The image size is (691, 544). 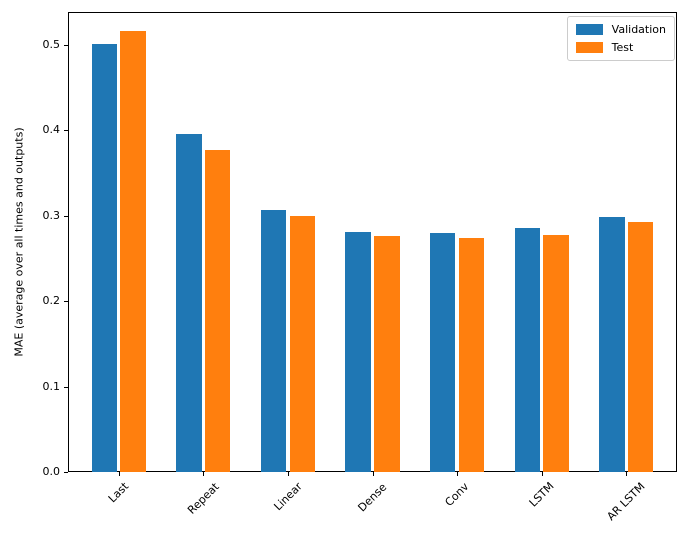 I want to click on x-tick-label-dense: Dense, so click(x=372, y=497).